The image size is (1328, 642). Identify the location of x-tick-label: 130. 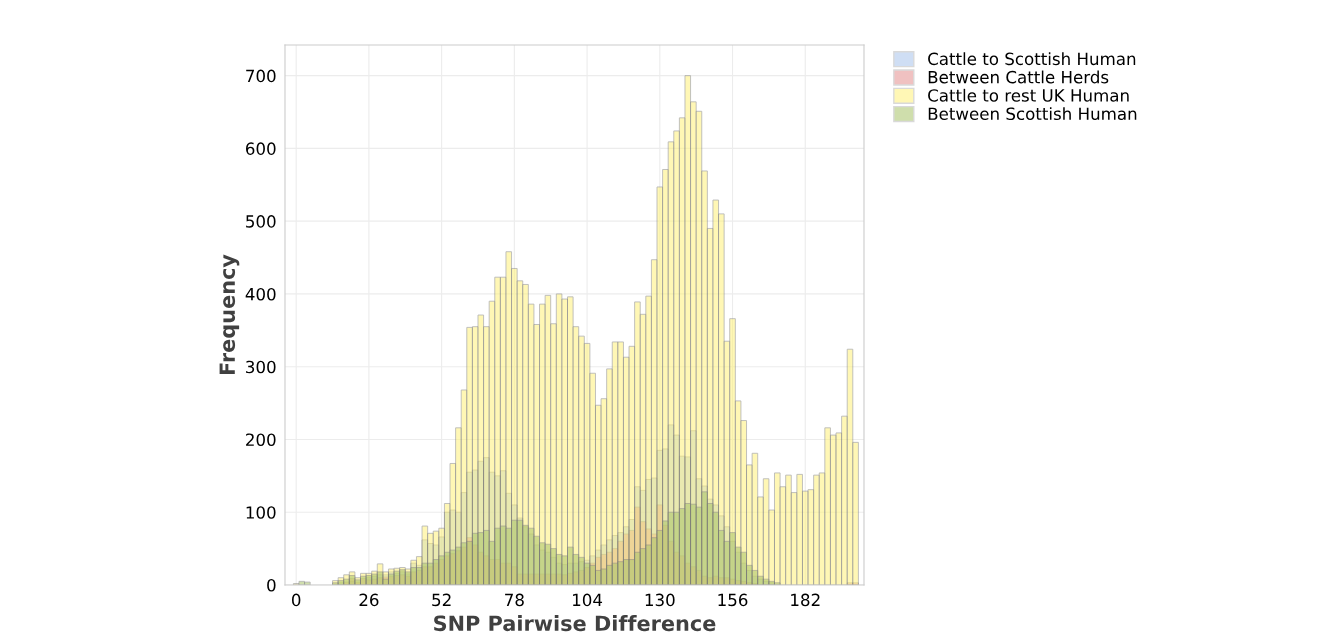
(660, 600).